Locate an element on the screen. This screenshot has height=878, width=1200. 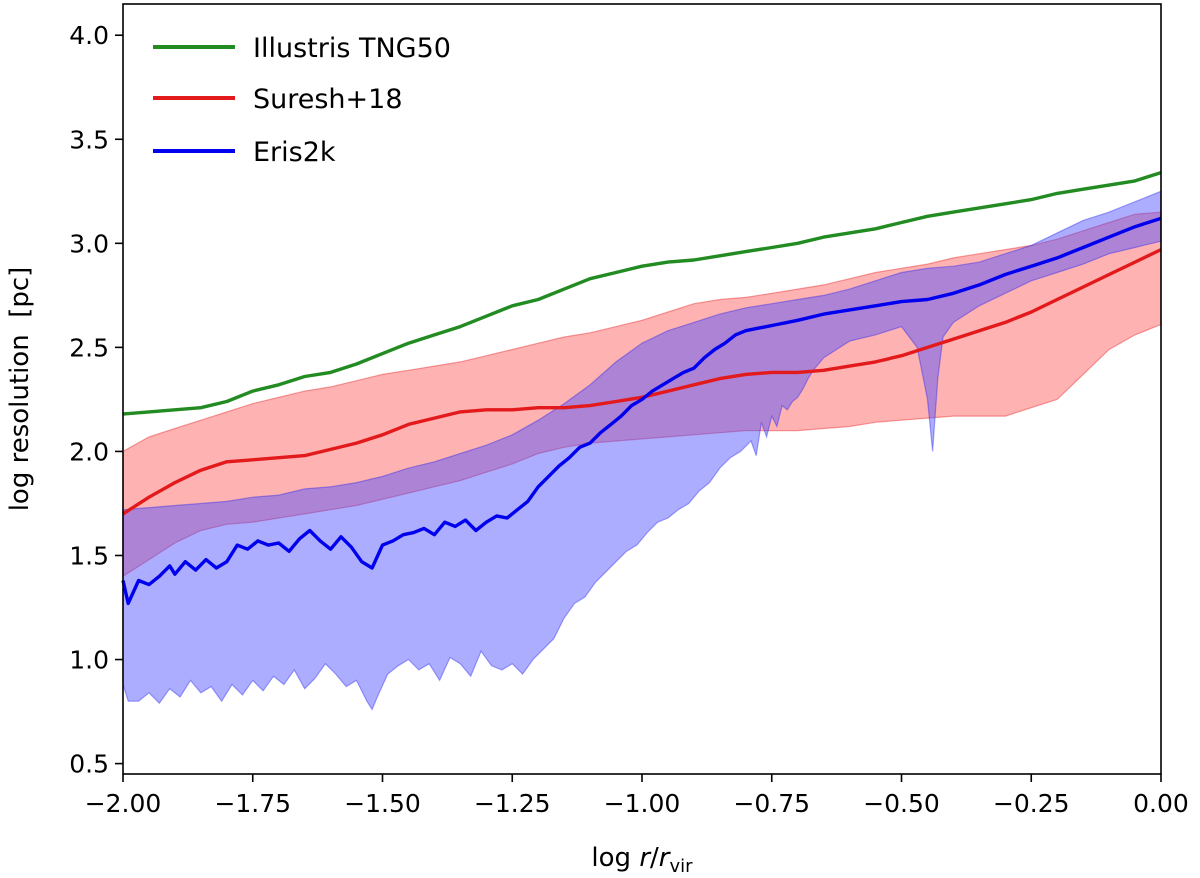
x-axis-label: log r/rvir is located at coordinates (642, 860).